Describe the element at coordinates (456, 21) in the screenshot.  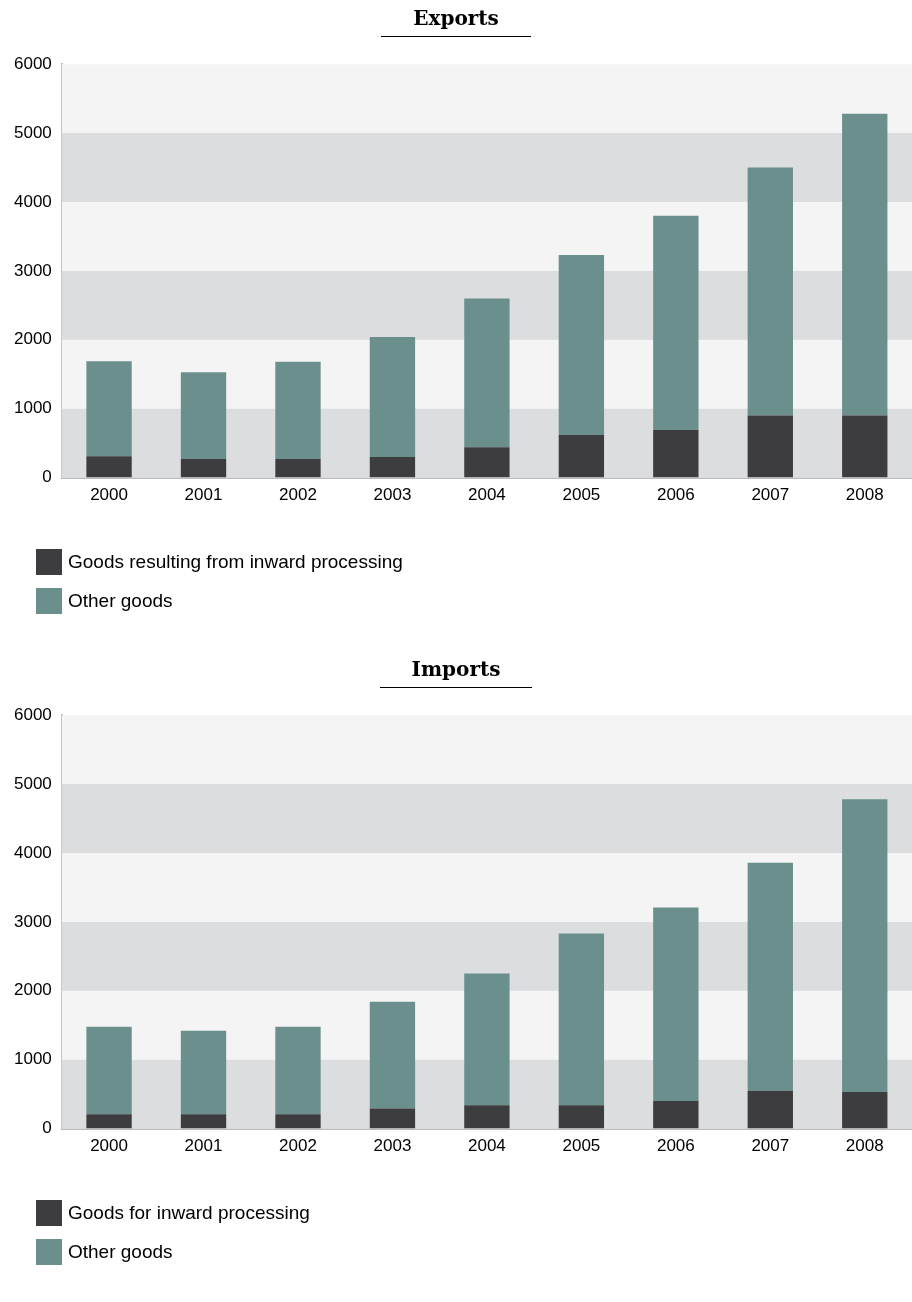
I see `chart-title: Exports` at that location.